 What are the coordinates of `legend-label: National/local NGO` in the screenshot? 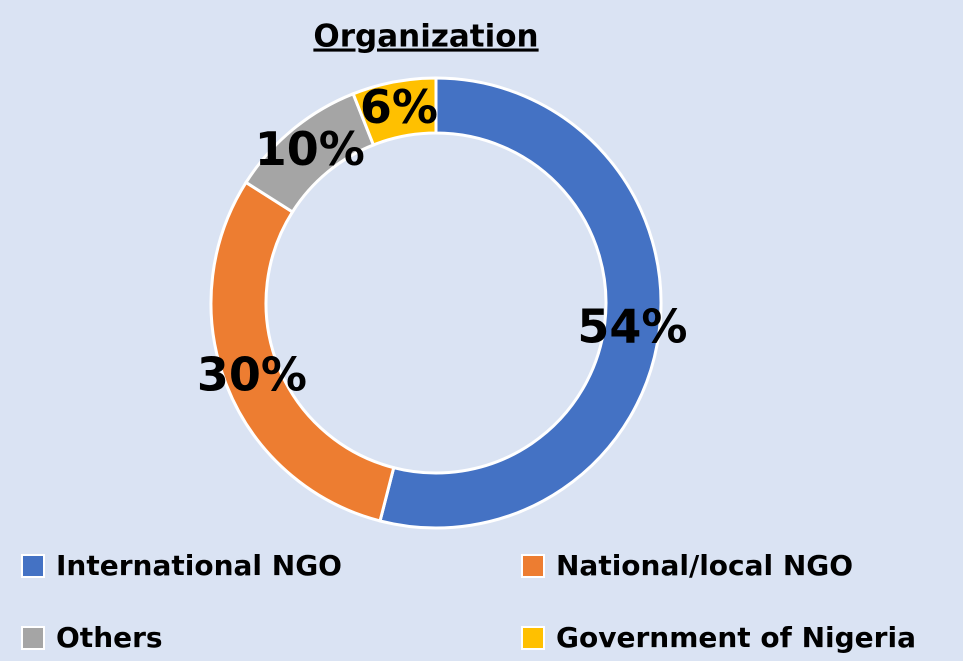 It's located at (704, 565).